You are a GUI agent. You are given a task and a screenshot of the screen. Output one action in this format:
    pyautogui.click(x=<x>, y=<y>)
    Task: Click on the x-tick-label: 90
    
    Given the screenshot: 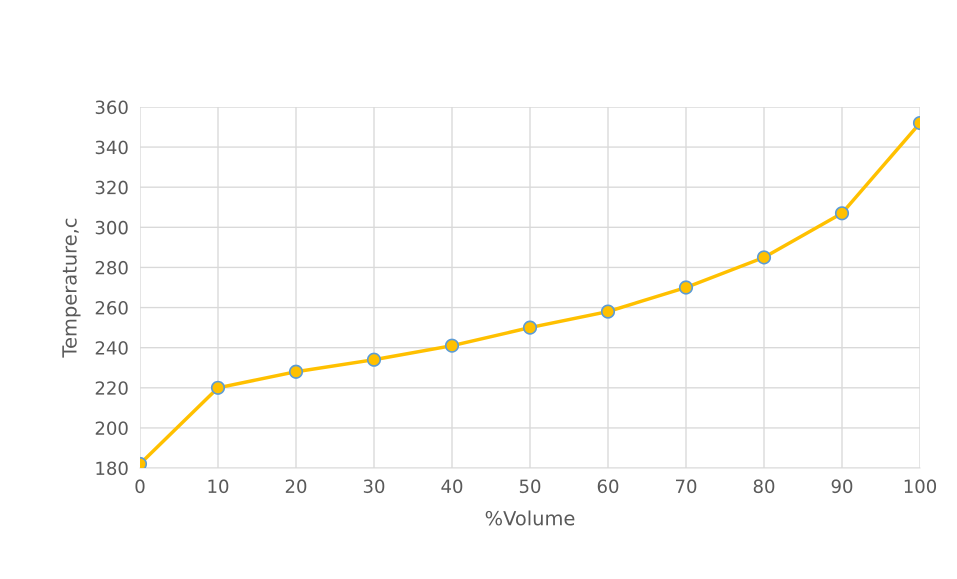 What is the action you would take?
    pyautogui.click(x=842, y=486)
    